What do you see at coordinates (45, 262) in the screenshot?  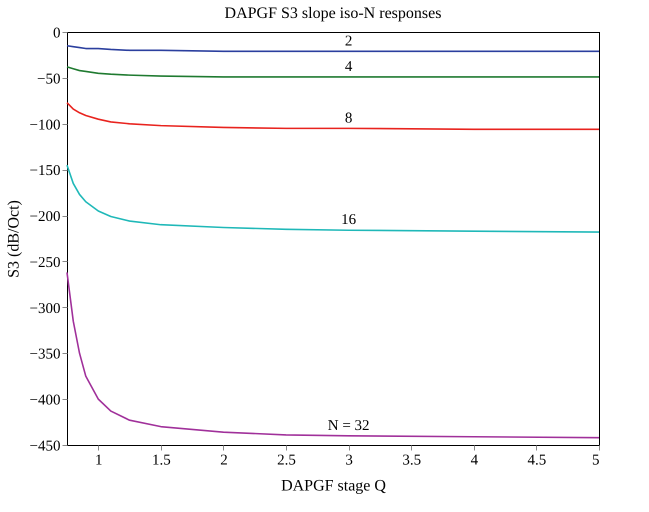 I see `y-tick-label: −250` at bounding box center [45, 262].